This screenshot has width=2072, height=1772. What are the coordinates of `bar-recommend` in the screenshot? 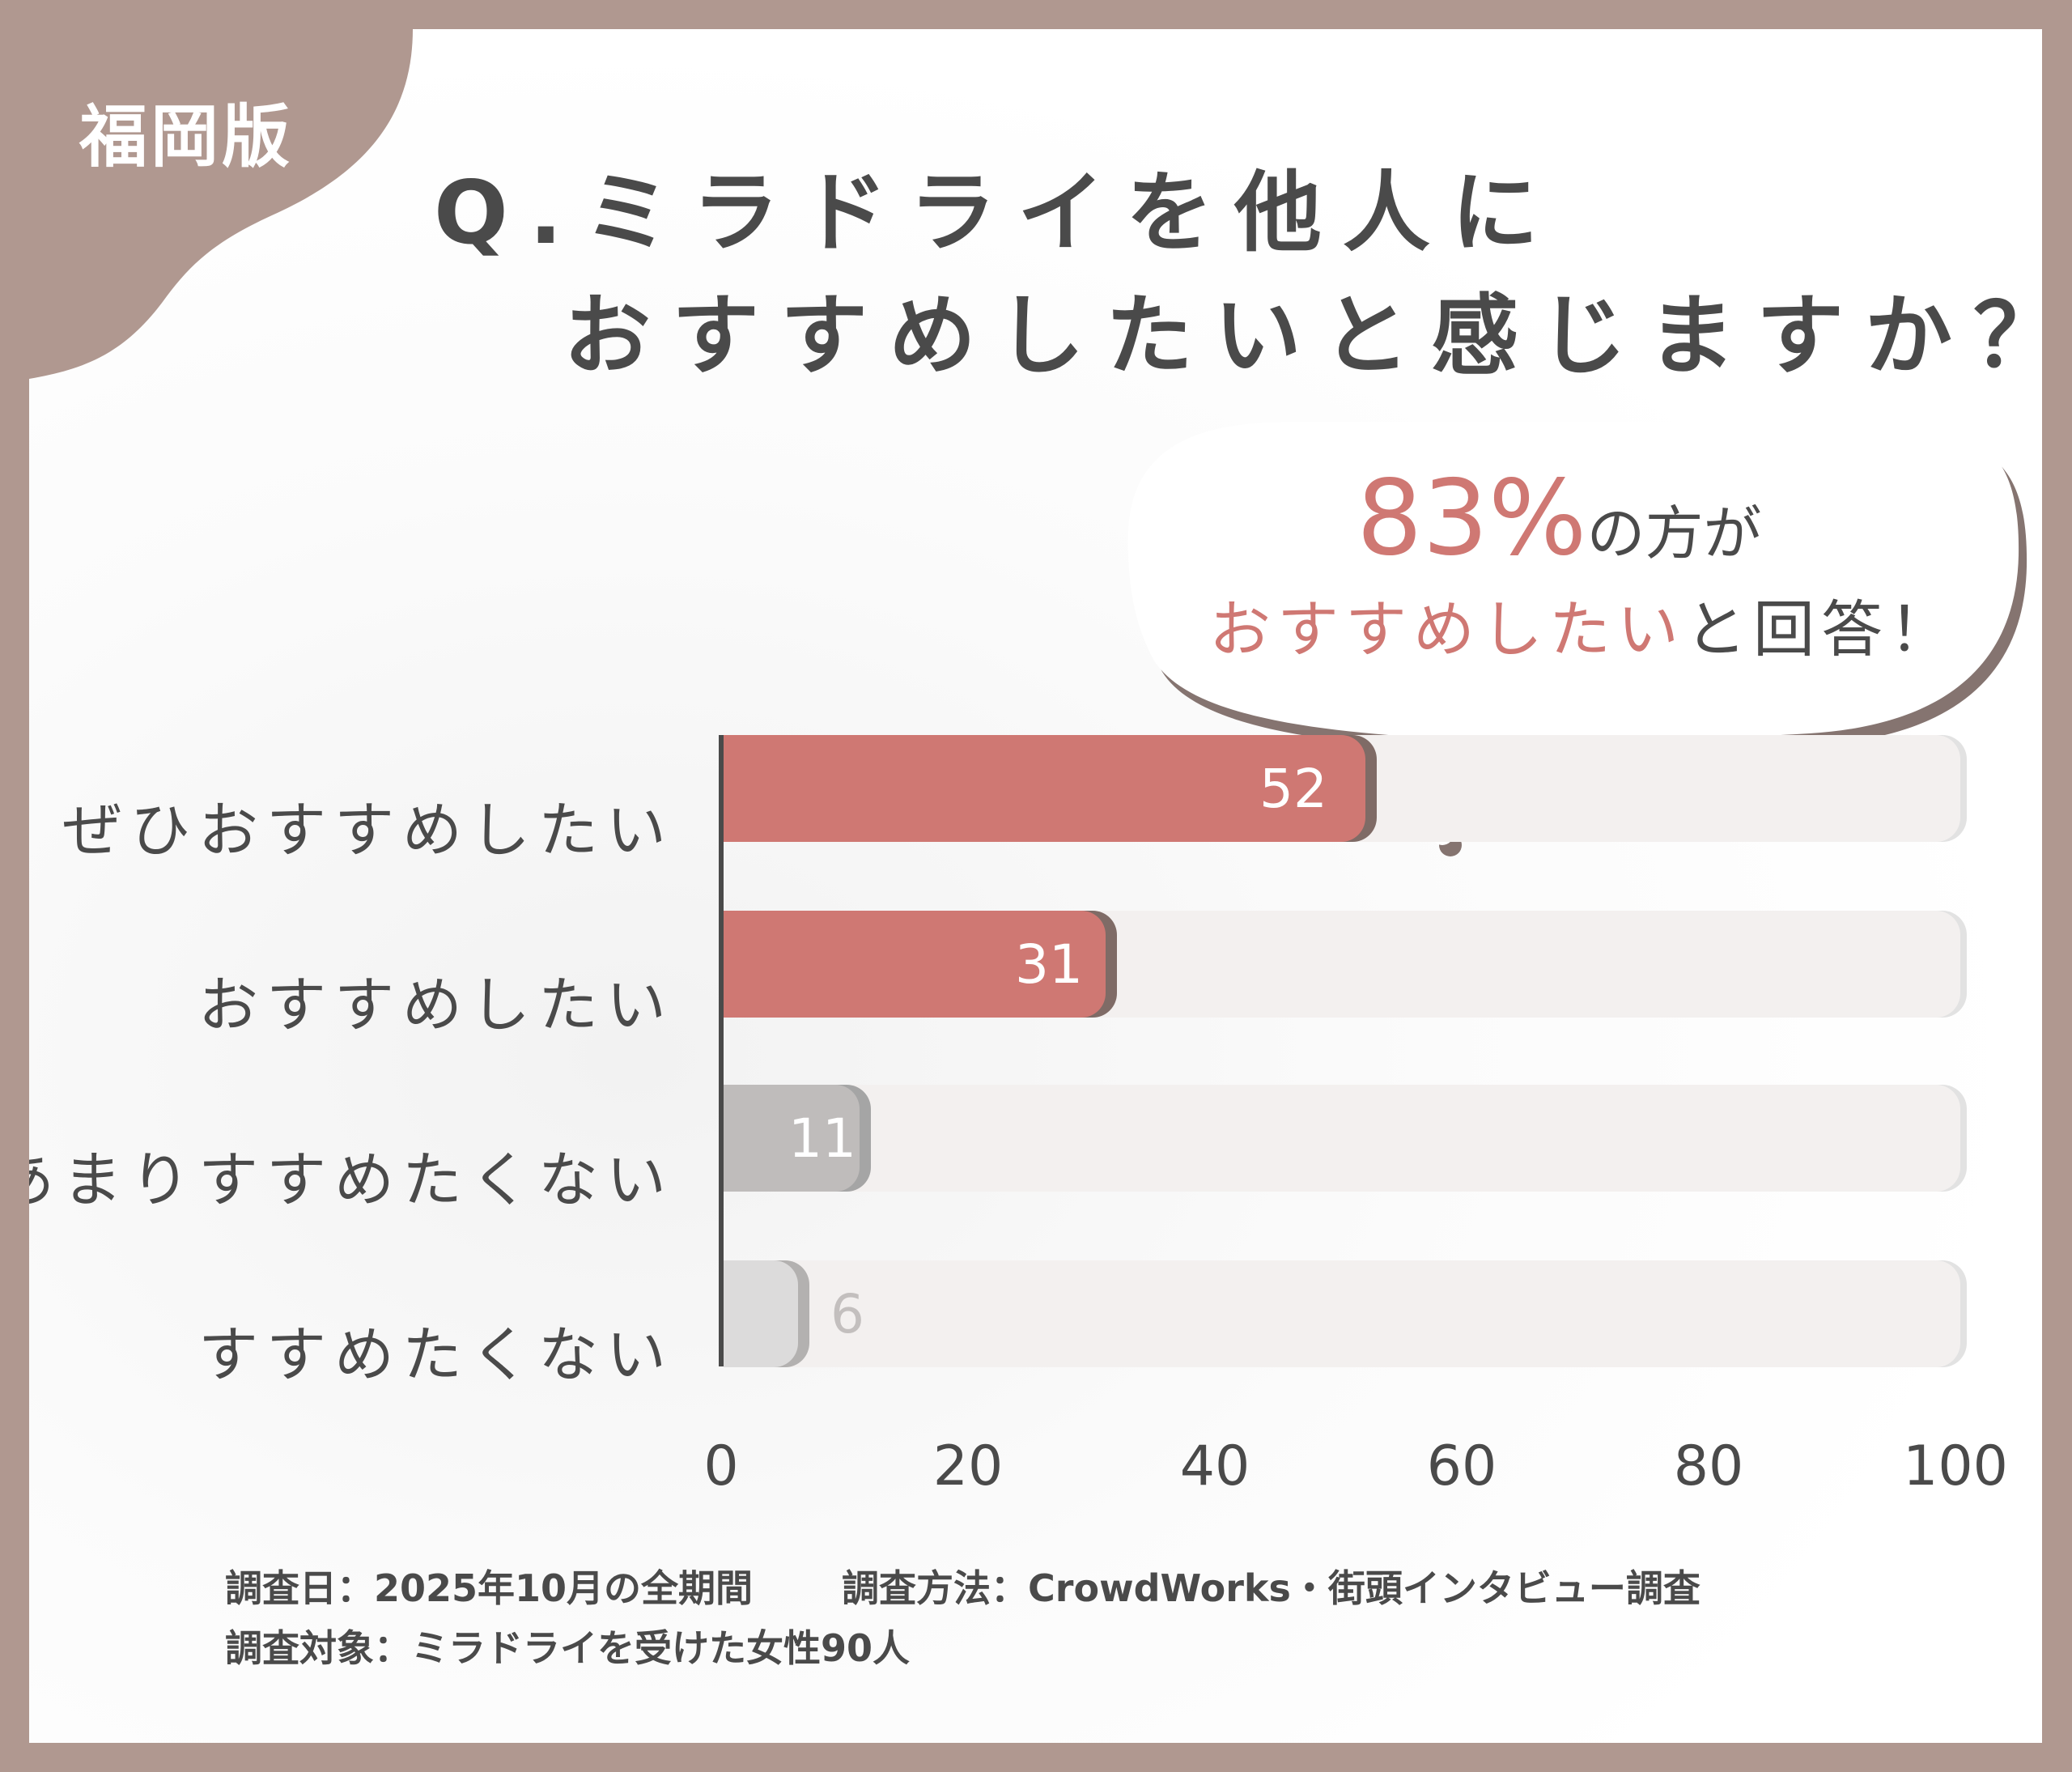 It's located at (915, 965).